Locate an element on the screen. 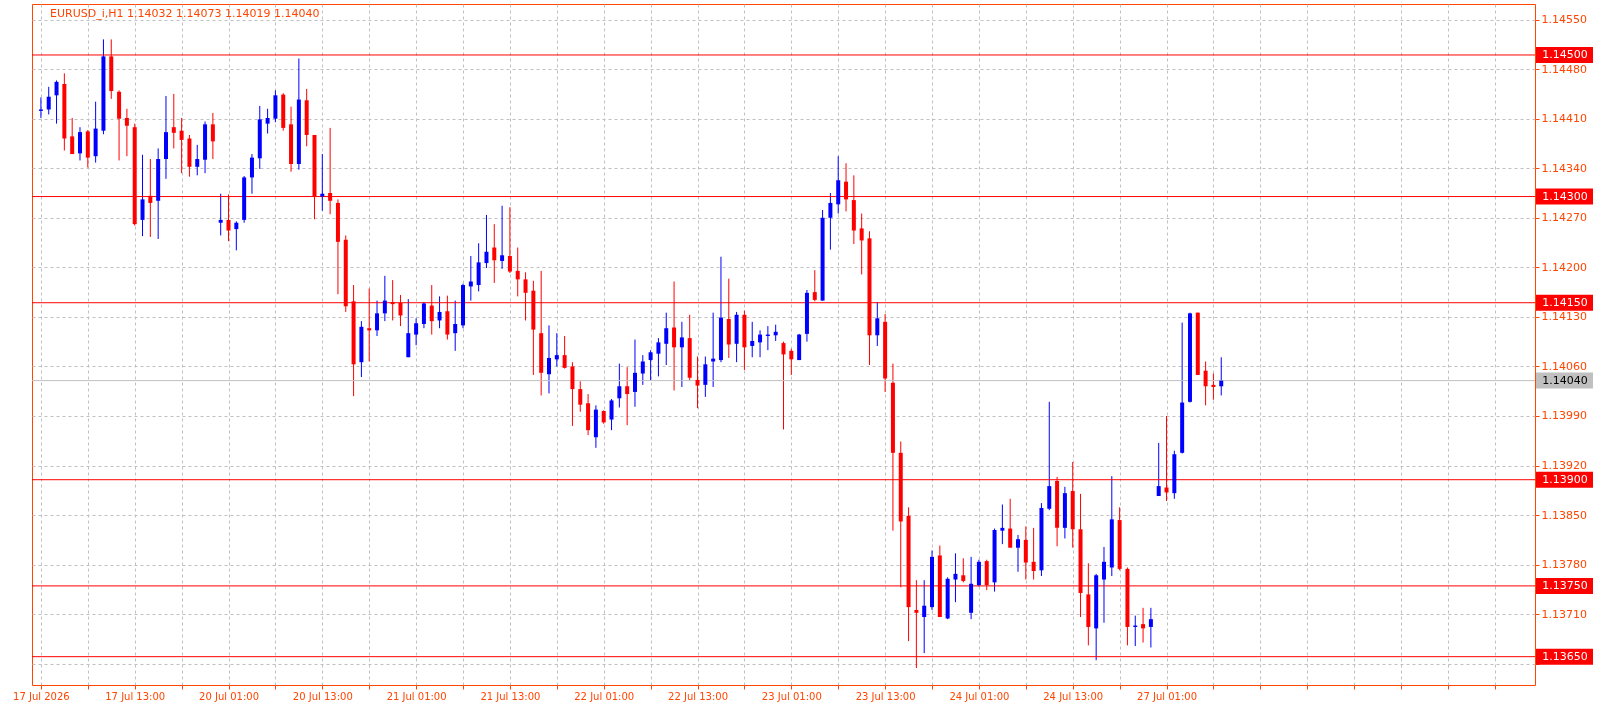 This screenshot has height=713, width=1601. y-tick-label: 1.14270 is located at coordinates (1564, 218).